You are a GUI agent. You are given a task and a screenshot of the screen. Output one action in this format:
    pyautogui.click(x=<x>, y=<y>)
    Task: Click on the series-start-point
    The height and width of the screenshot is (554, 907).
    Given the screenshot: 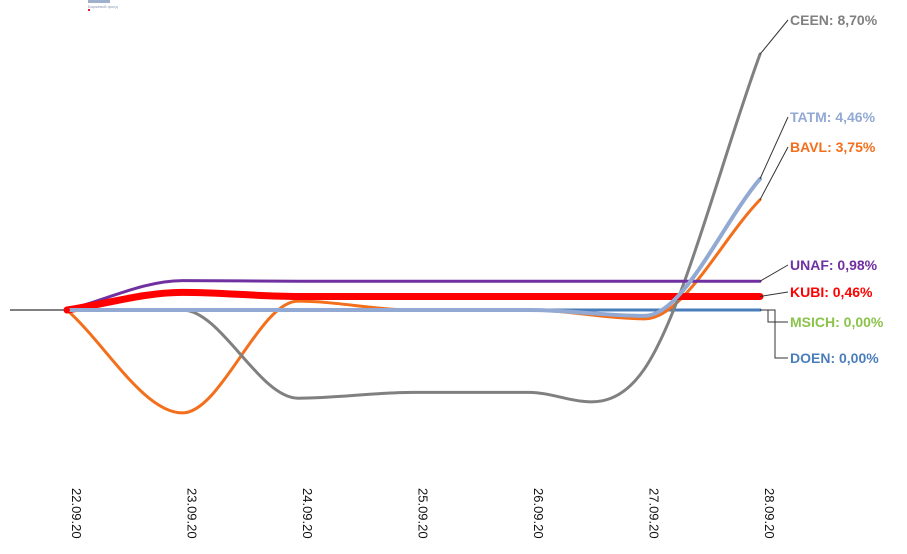 What is the action you would take?
    pyautogui.click(x=67, y=310)
    